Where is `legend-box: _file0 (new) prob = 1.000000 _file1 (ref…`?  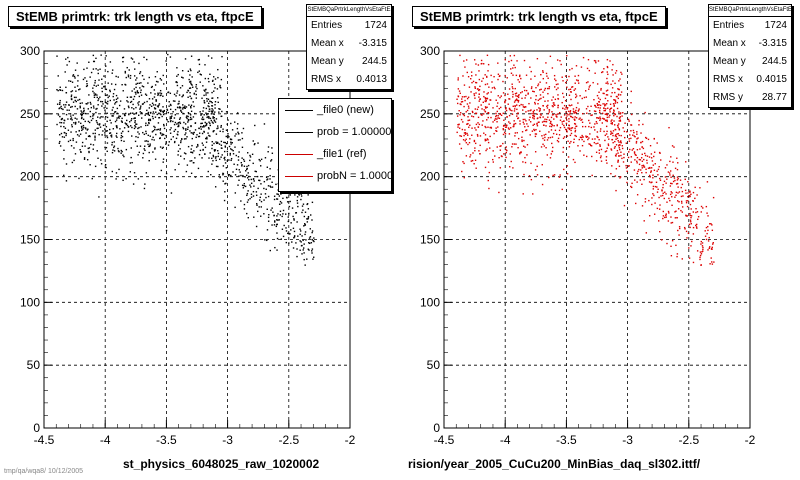
legend-box: _file0 (new) prob = 1.000000 _file1 (ref… is located at coordinates (335, 145).